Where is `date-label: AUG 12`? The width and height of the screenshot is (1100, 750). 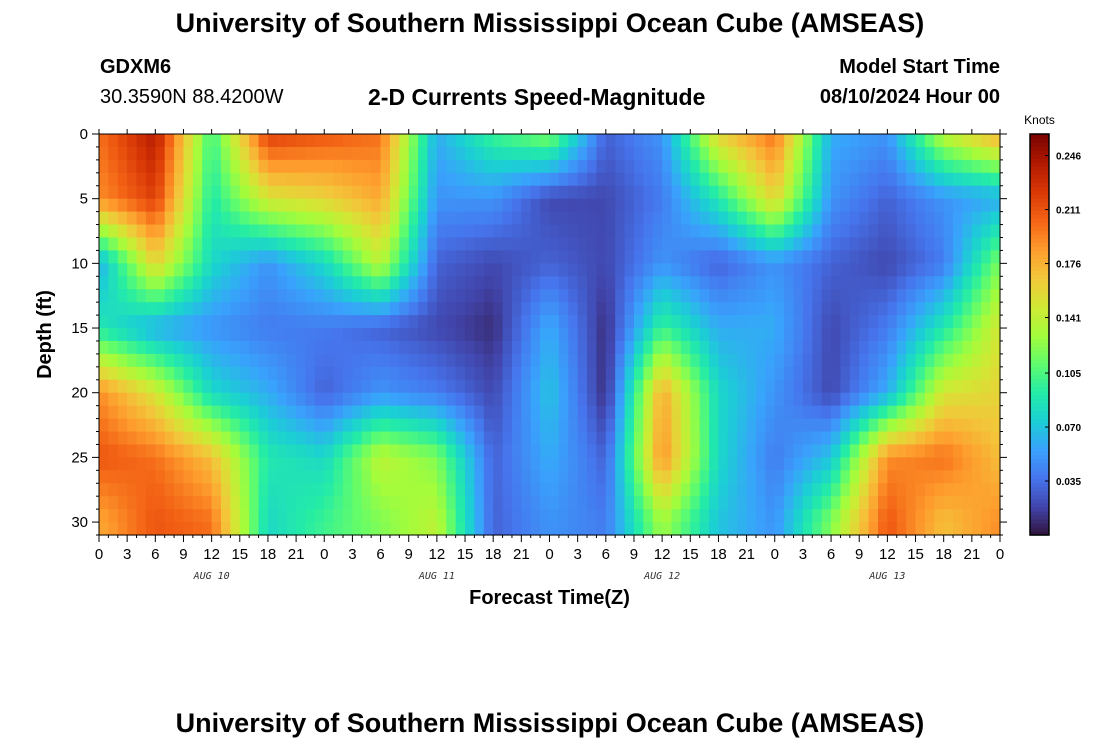
date-label: AUG 12 is located at coordinates (661, 576).